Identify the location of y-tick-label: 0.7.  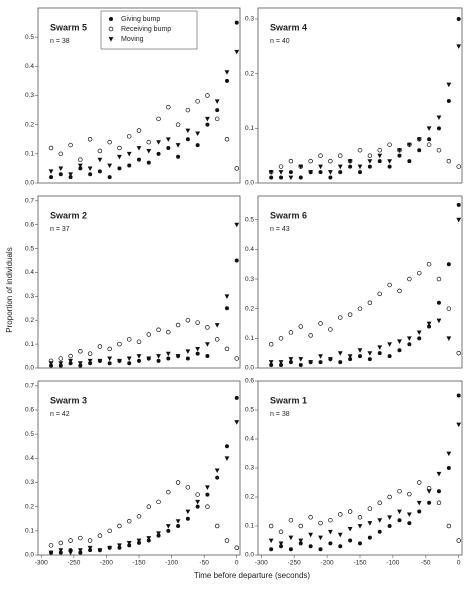
(29, 386).